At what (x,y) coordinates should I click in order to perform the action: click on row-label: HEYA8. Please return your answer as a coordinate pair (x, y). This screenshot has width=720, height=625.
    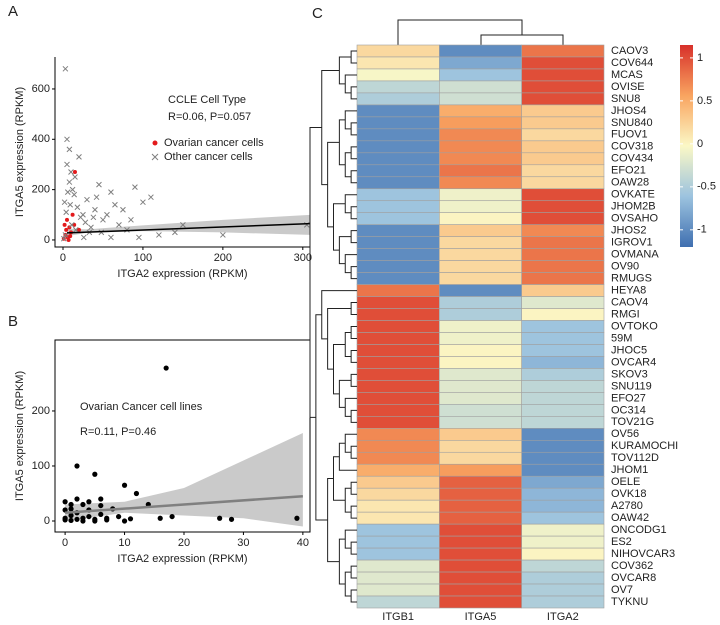
    Looking at the image, I should click on (628, 290).